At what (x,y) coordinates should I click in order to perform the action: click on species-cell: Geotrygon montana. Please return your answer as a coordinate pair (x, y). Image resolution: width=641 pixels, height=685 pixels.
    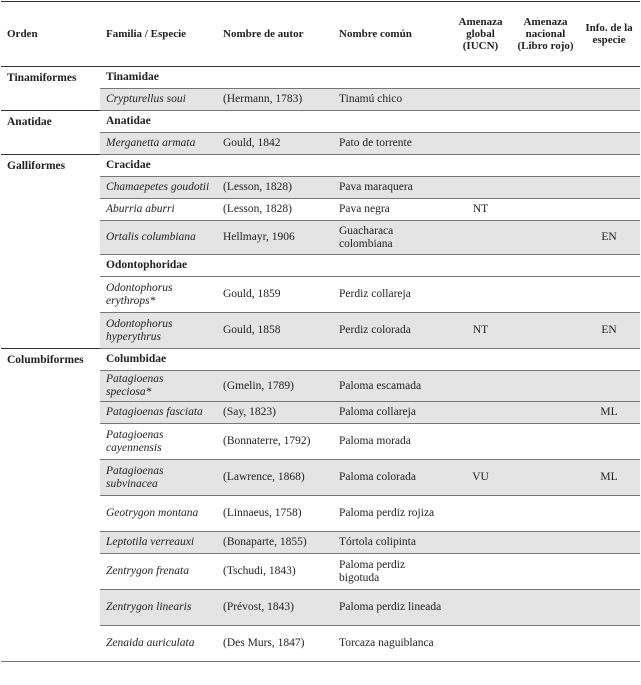
    Looking at the image, I should click on (158, 513).